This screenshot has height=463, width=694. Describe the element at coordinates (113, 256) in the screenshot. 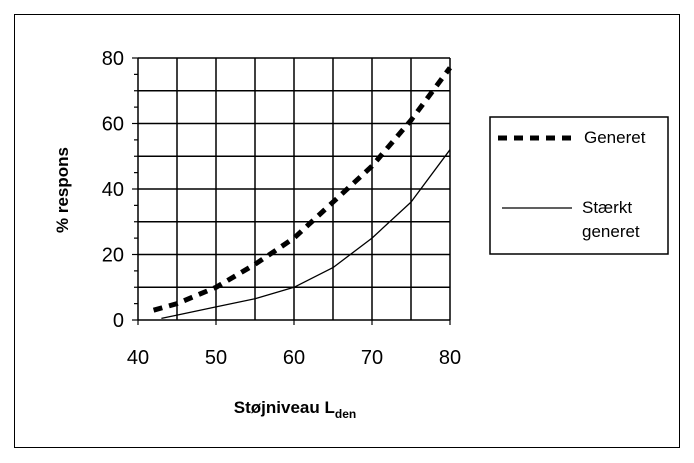

I see `y-tick-label-20: 20` at that location.